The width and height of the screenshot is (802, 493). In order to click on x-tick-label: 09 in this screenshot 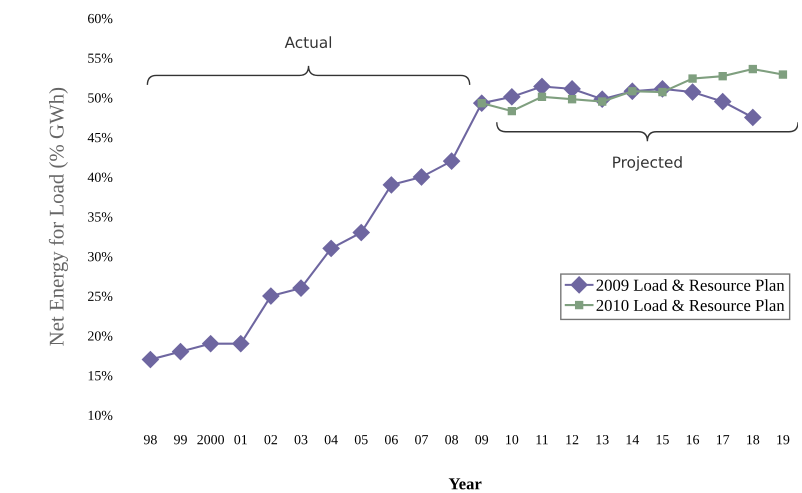, I will do `click(481, 439)`.